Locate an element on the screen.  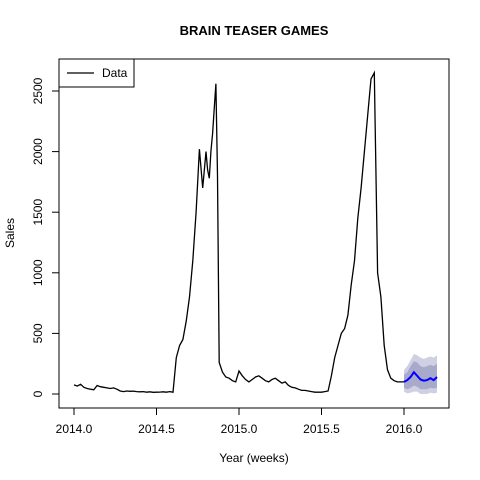
legend-label-data: Data is located at coordinates (115, 73).